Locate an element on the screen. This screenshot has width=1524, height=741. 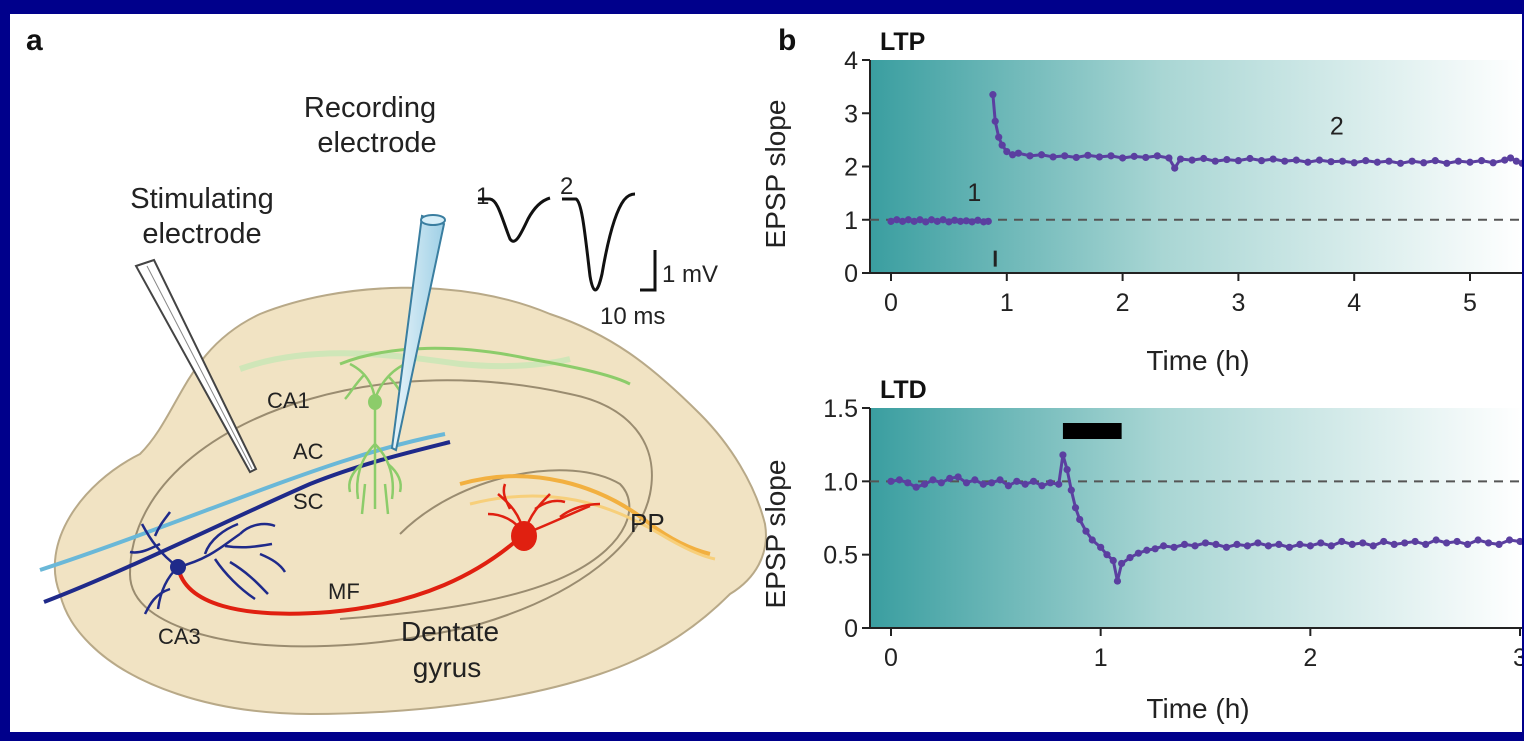
scale-bar is located at coordinates (648, 271).